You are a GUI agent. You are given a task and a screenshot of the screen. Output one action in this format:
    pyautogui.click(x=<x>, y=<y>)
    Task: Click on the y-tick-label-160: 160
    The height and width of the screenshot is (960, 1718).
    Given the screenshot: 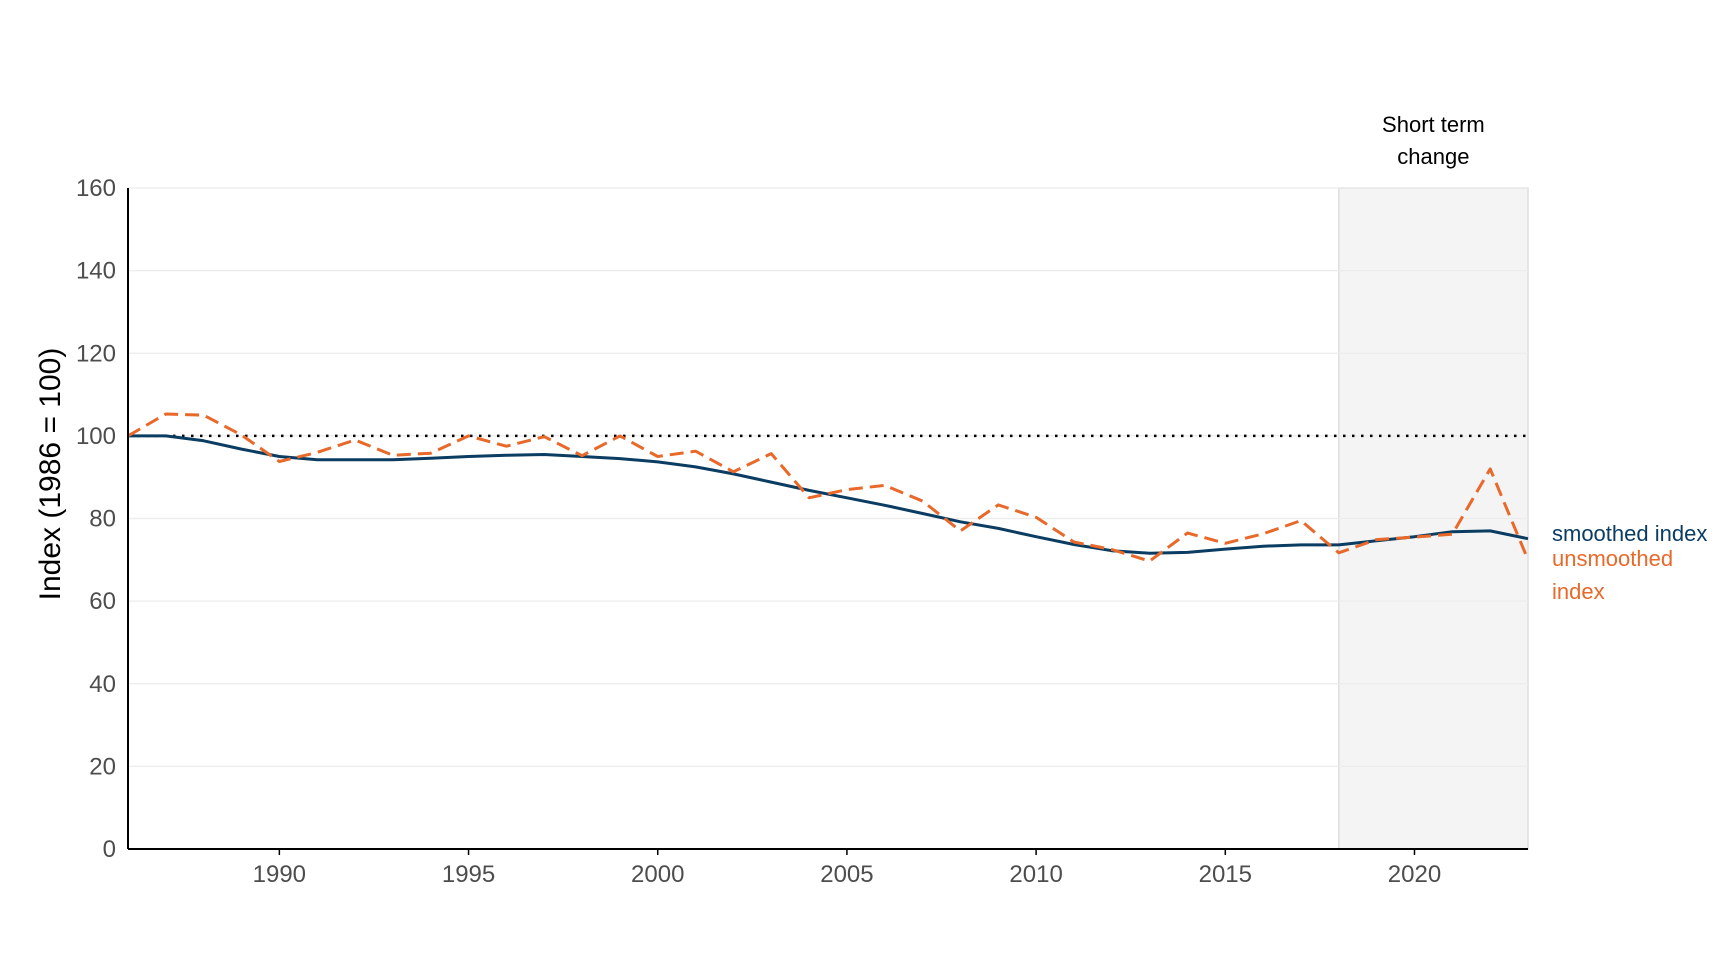 What is the action you would take?
    pyautogui.click(x=96, y=188)
    